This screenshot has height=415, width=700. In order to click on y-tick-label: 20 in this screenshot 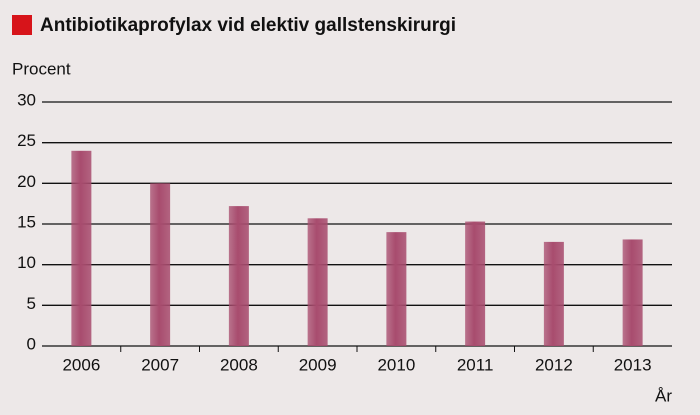, I will do `click(26, 181)`.